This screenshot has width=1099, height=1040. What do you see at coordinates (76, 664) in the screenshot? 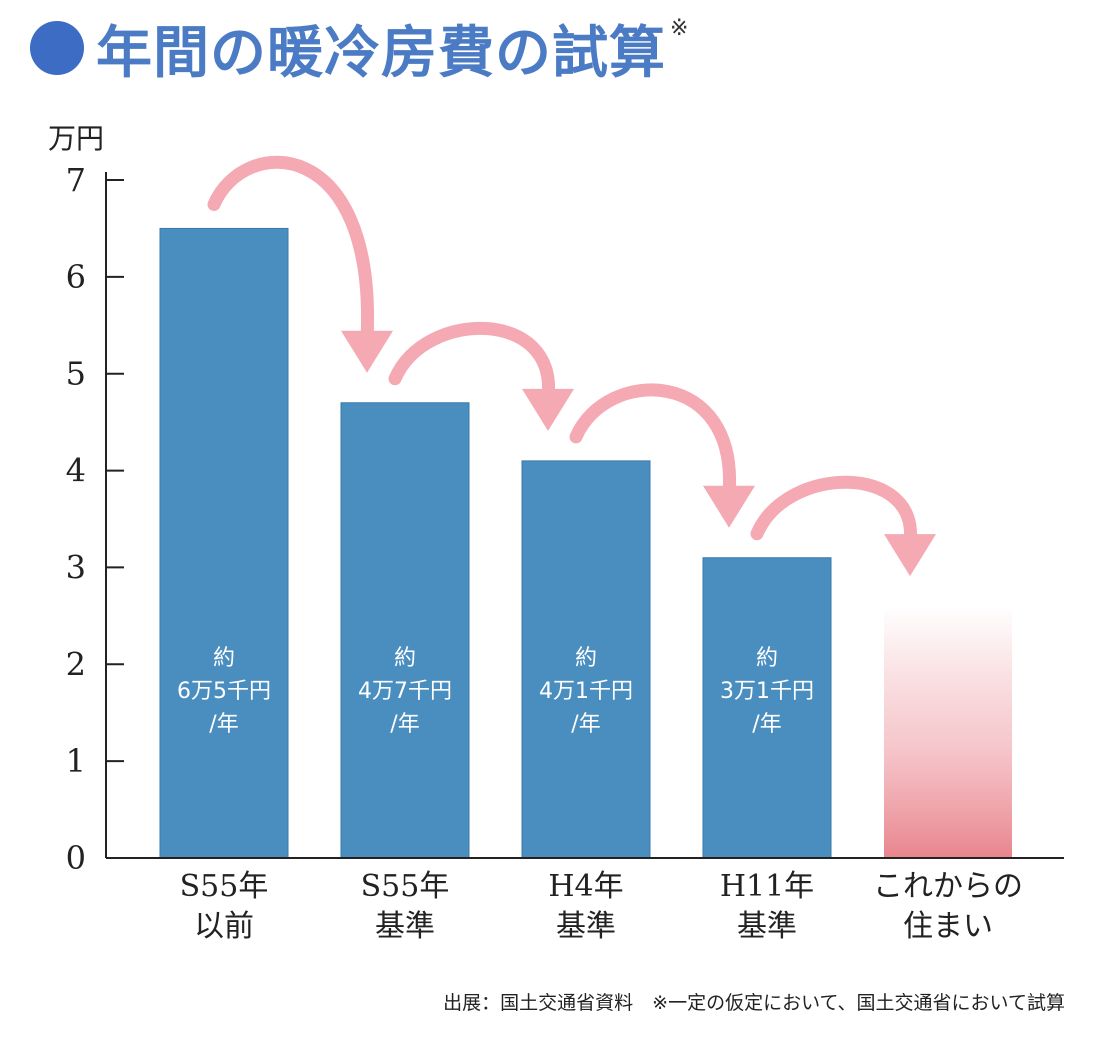
I see `y-tick-label: 2` at bounding box center [76, 664].